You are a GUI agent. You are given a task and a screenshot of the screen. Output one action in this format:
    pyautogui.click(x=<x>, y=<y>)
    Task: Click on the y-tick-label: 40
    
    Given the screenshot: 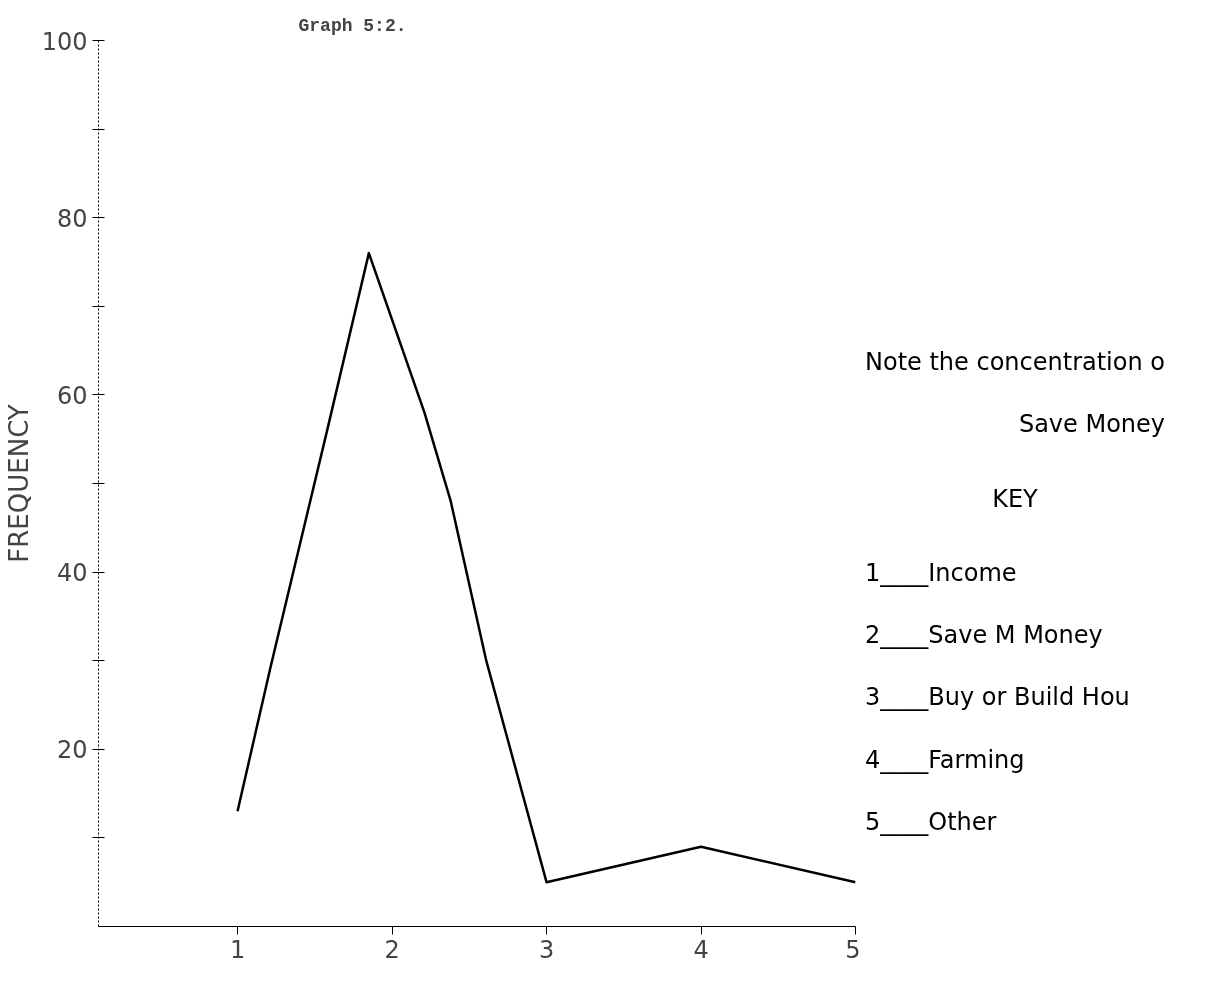 What is the action you would take?
    pyautogui.click(x=72, y=573)
    